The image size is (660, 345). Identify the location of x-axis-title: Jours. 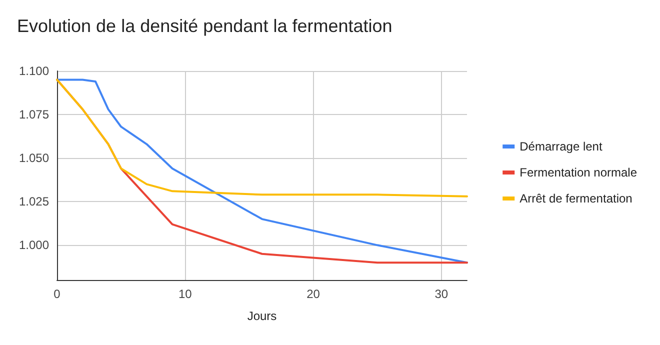
(262, 316).